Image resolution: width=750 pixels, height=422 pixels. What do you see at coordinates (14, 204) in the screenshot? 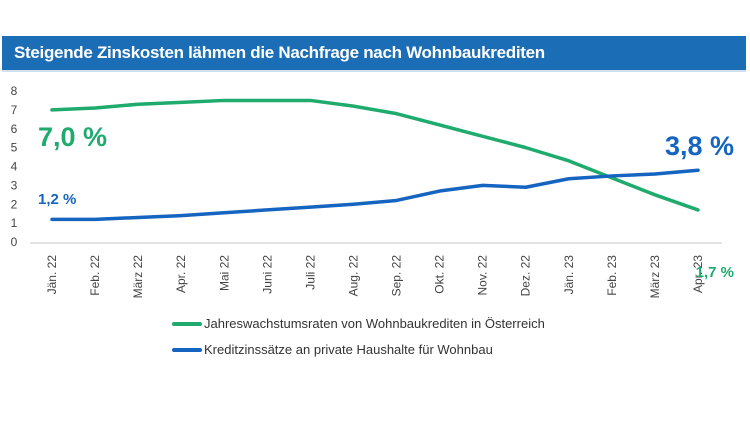
I see `y-tick-label: 2` at bounding box center [14, 204].